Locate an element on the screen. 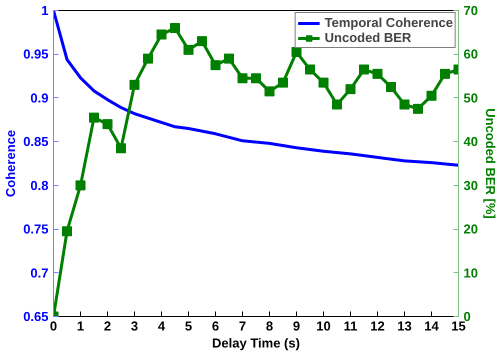  y2-tick-label: 20 is located at coordinates (471, 229).